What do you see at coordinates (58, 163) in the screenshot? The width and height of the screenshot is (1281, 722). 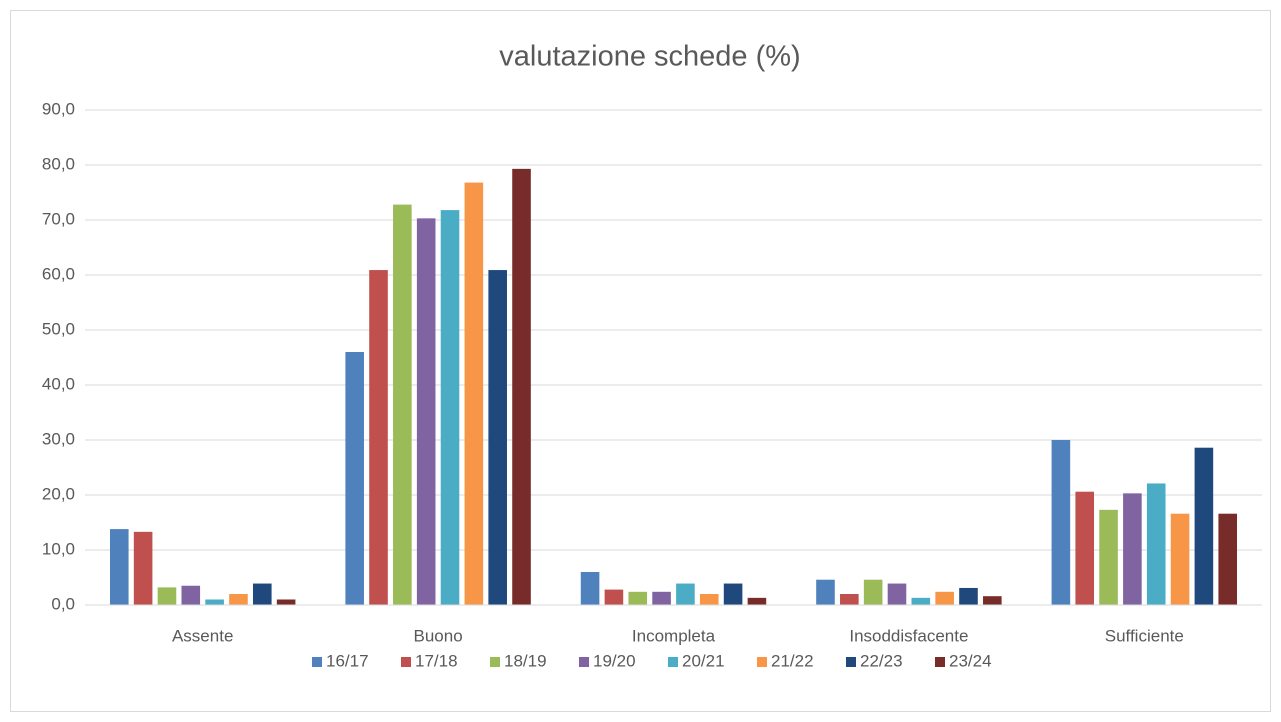 I see `y-tick-label: 80,0` at bounding box center [58, 163].